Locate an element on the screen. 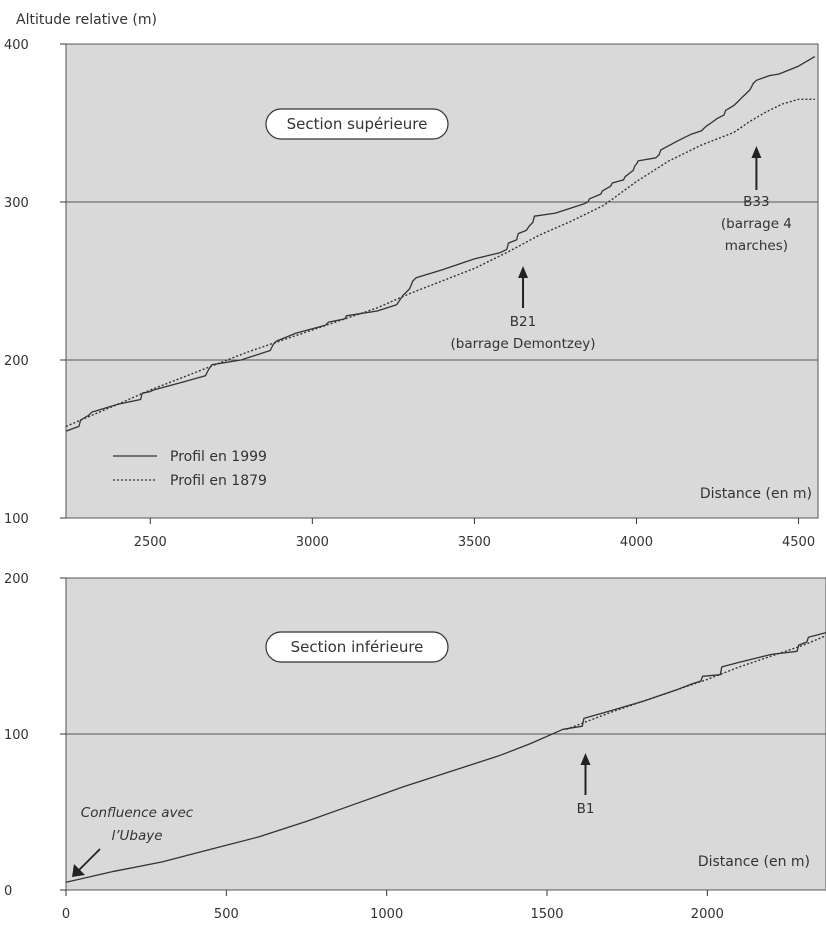 Image resolution: width=826 pixels, height=926 pixels. annotation-sublabel: (barrage Demontzey) is located at coordinates (523, 344).